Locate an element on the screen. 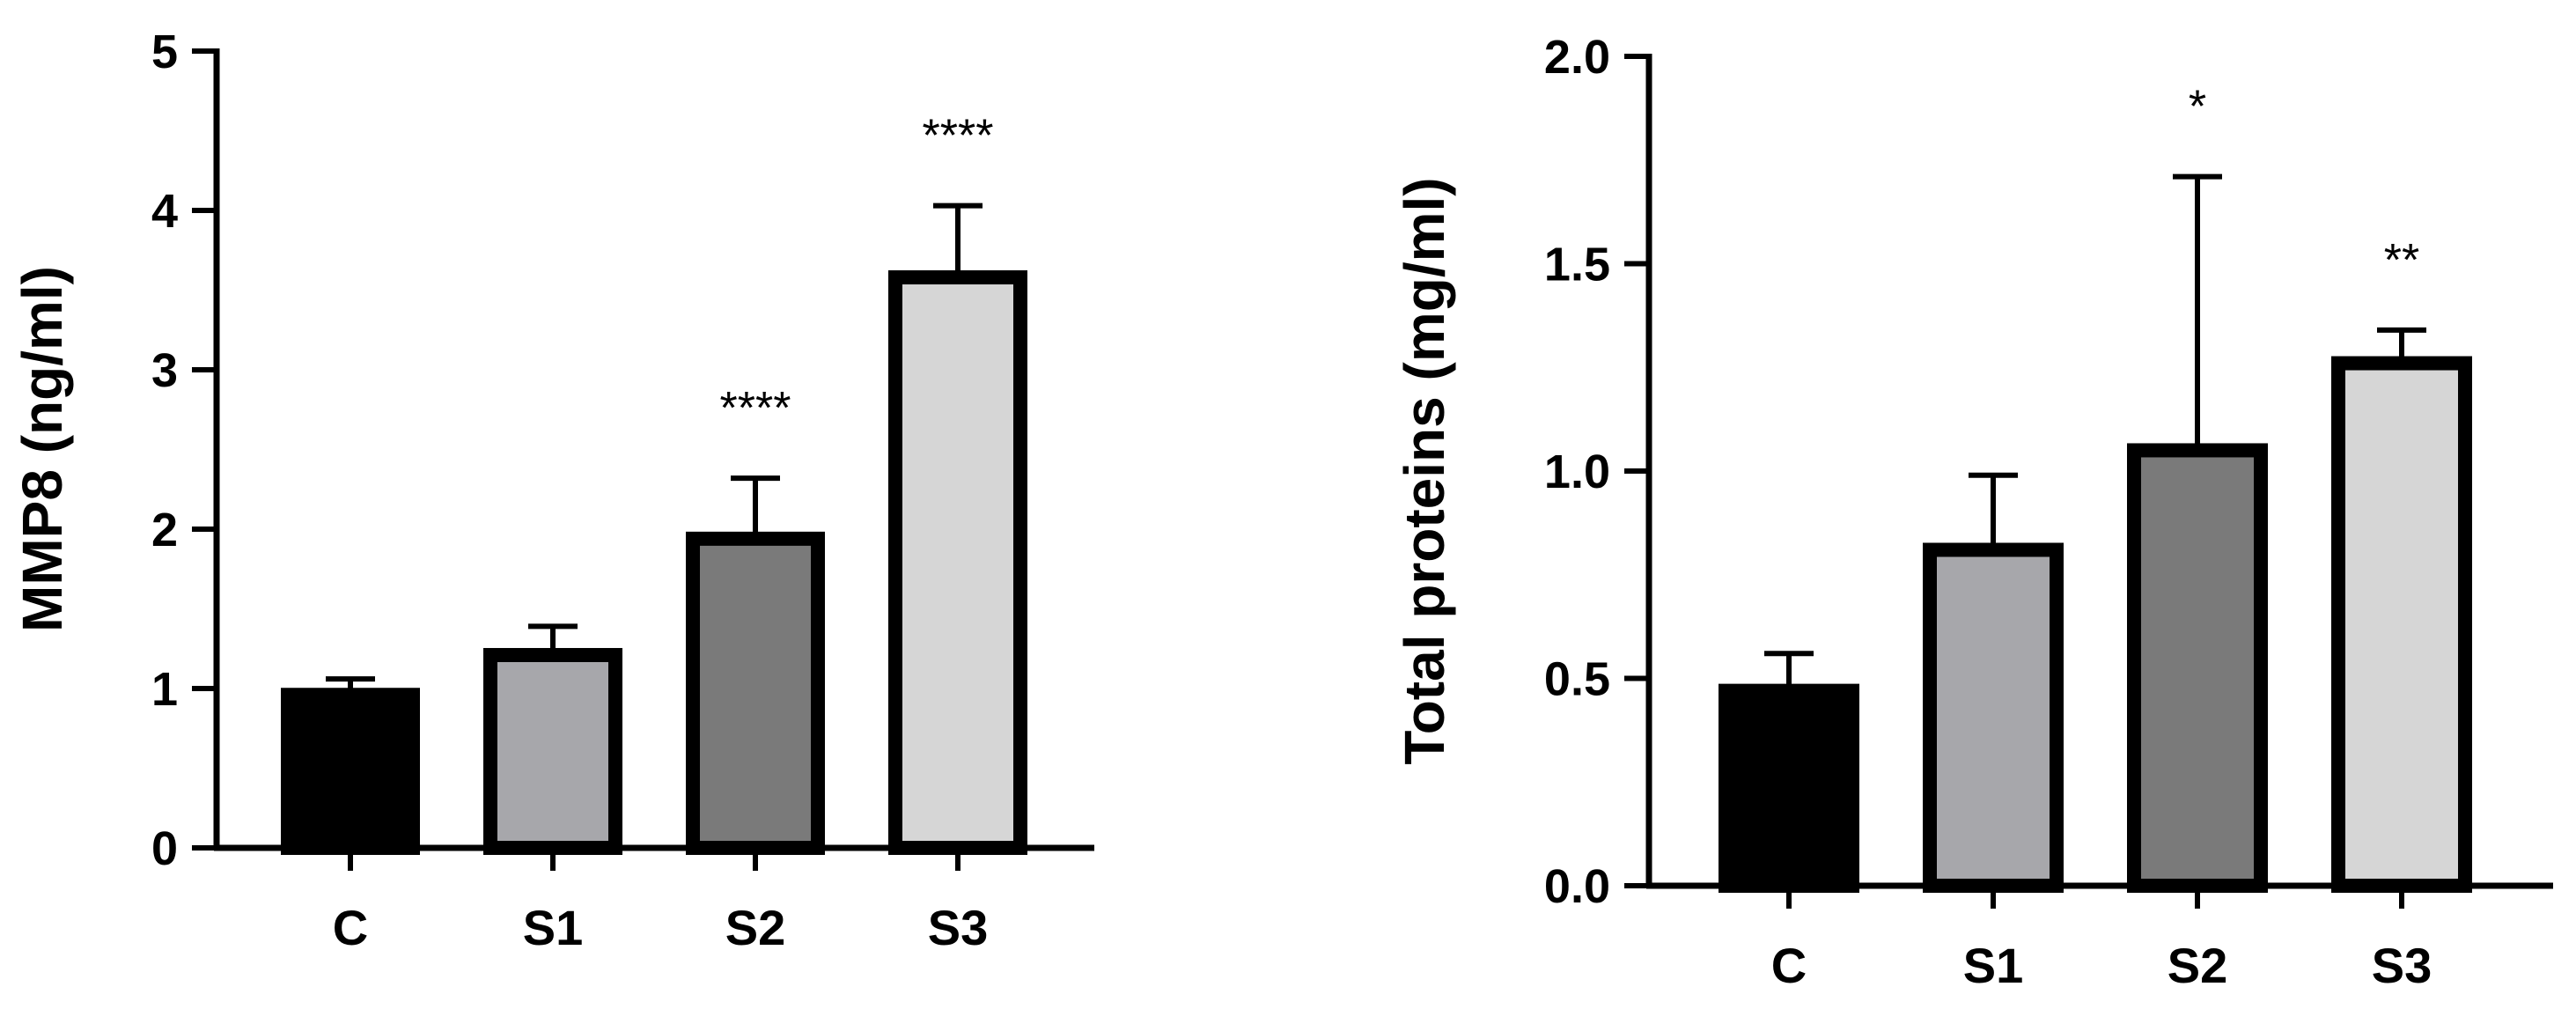 Image resolution: width=2576 pixels, height=1009 pixels. y-tick-label: 1 is located at coordinates (164, 690).